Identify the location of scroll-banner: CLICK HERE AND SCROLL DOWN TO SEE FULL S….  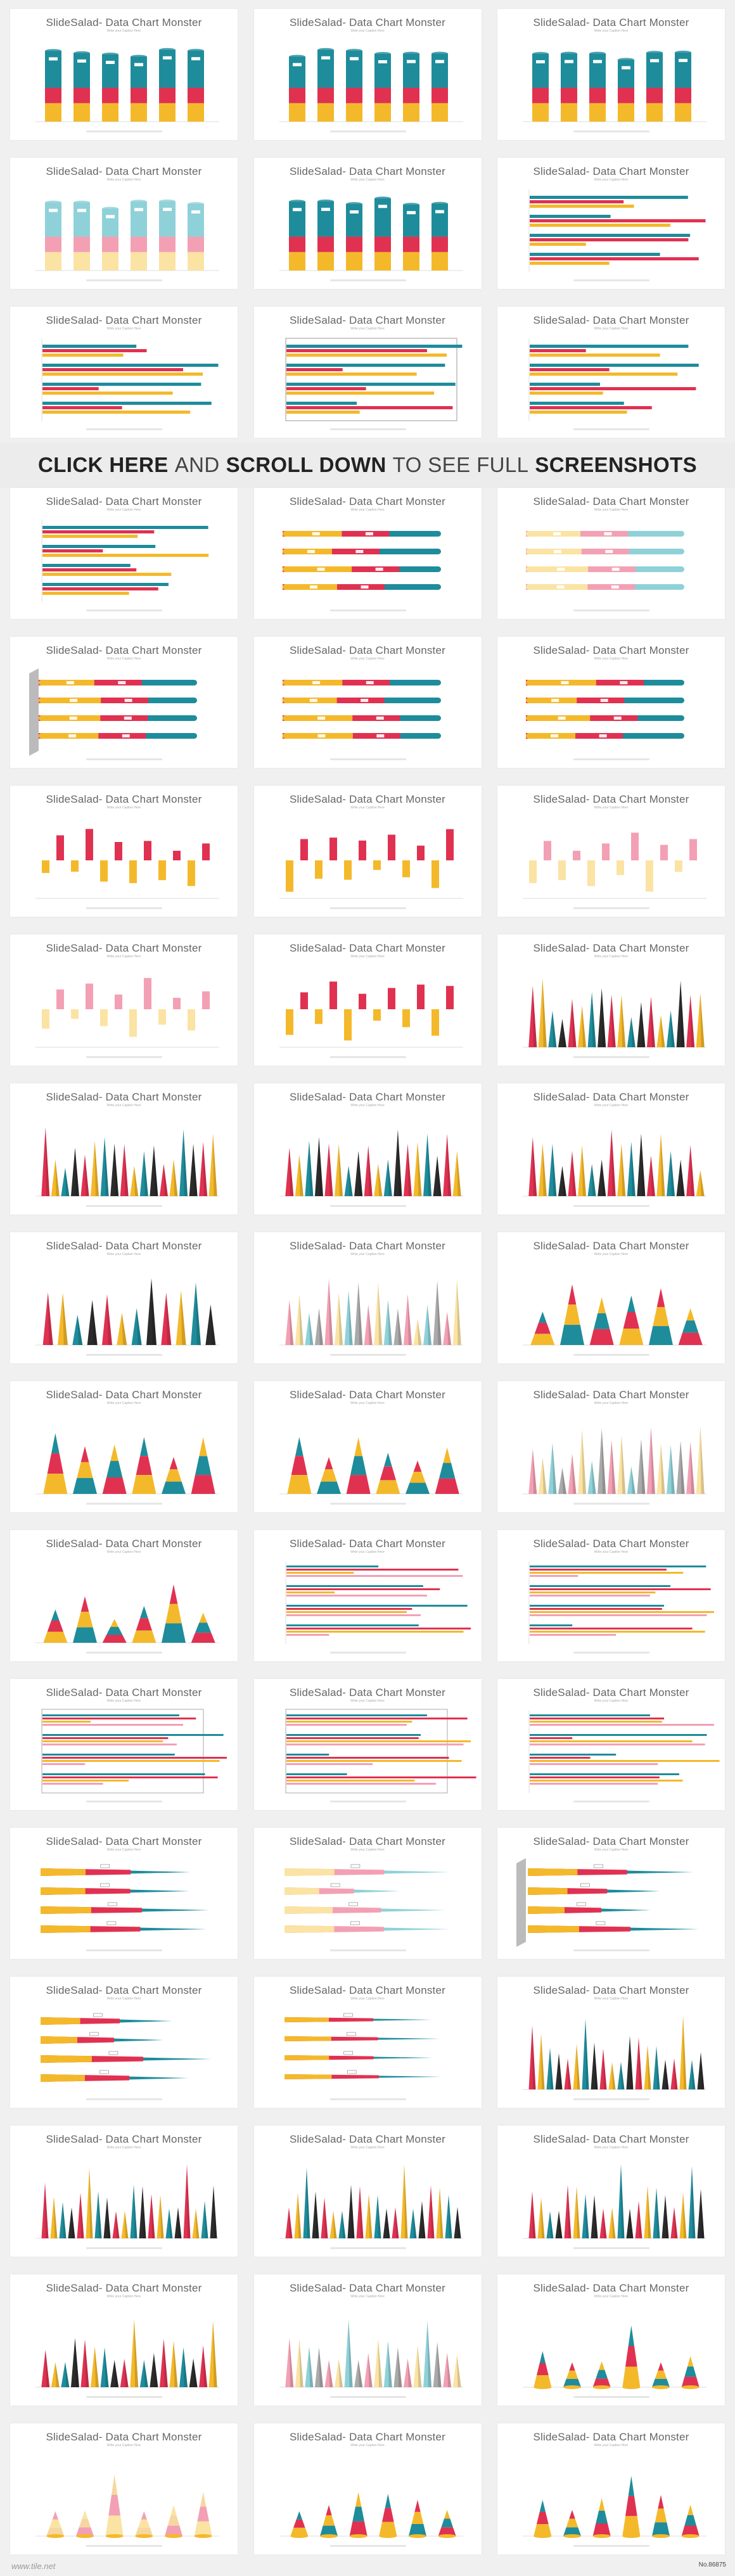
(367, 465).